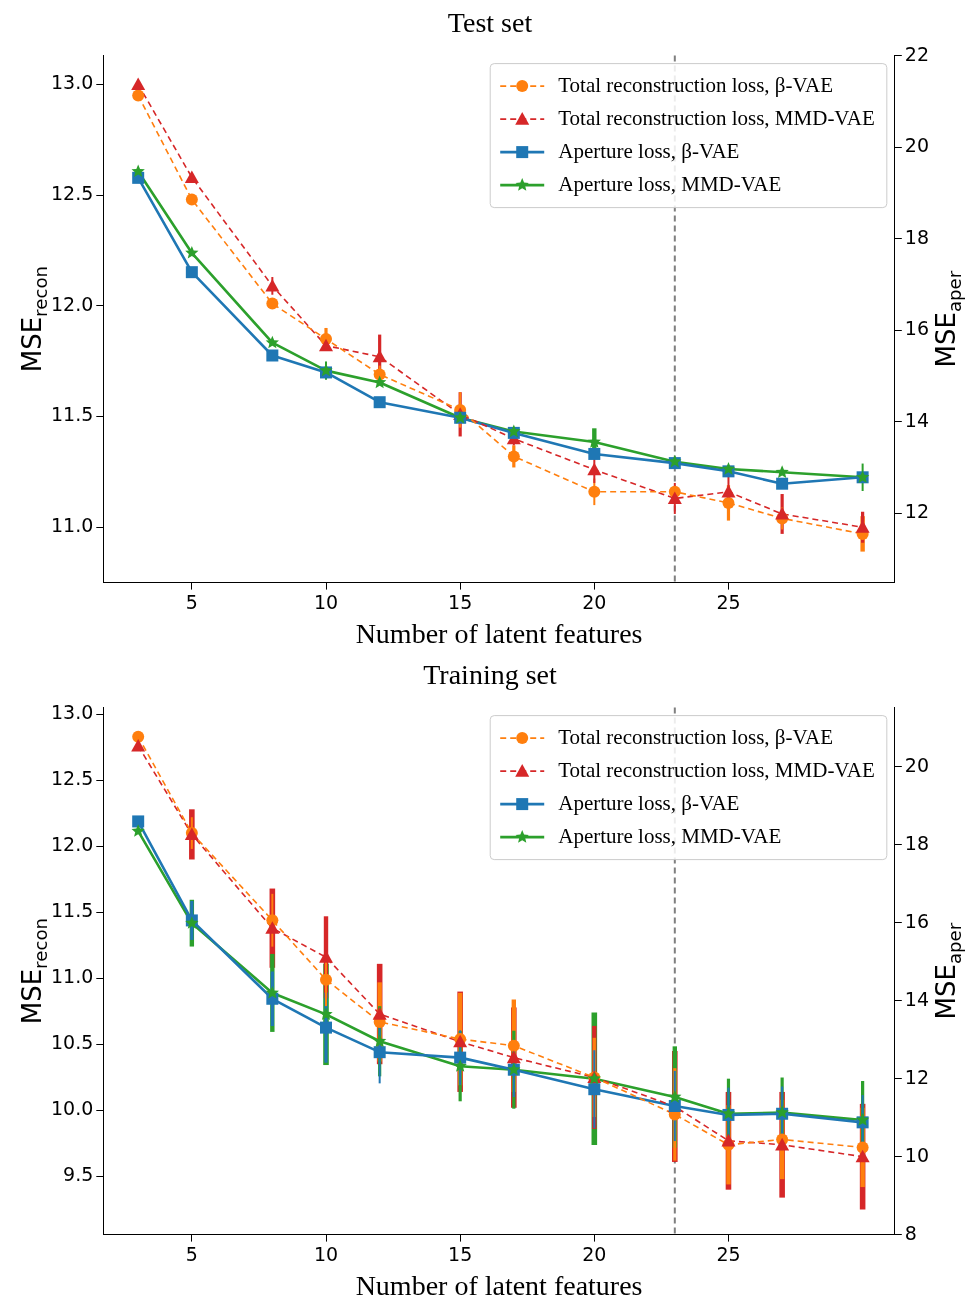  What do you see at coordinates (72, 1108) in the screenshot?
I see `y-tick-label: 10.0` at bounding box center [72, 1108].